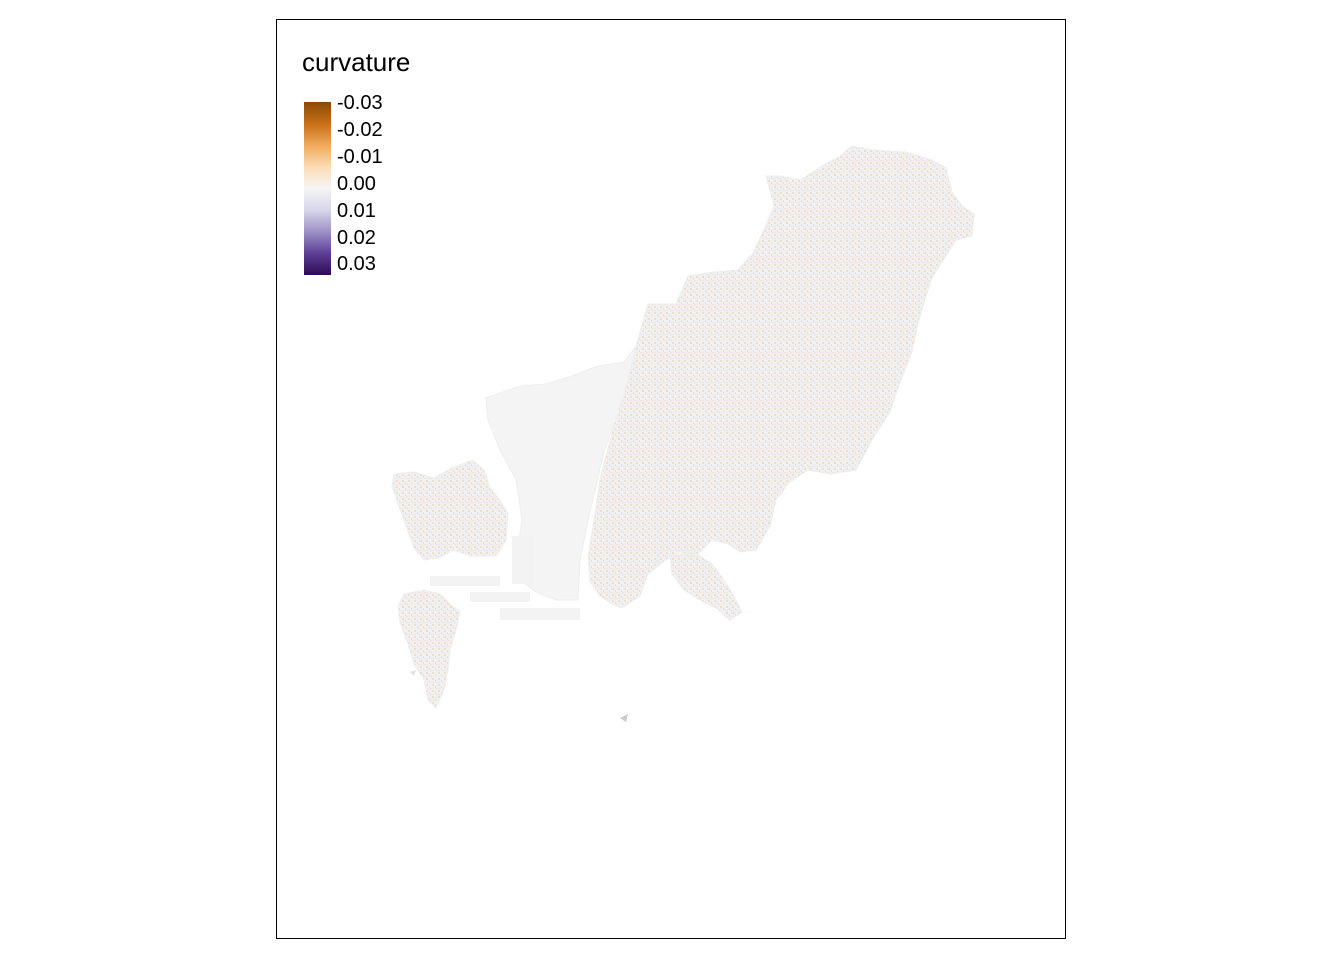 The height and width of the screenshot is (960, 1344). Describe the element at coordinates (706, 586) in the screenshot. I see `landmass-south-peninsula` at that location.